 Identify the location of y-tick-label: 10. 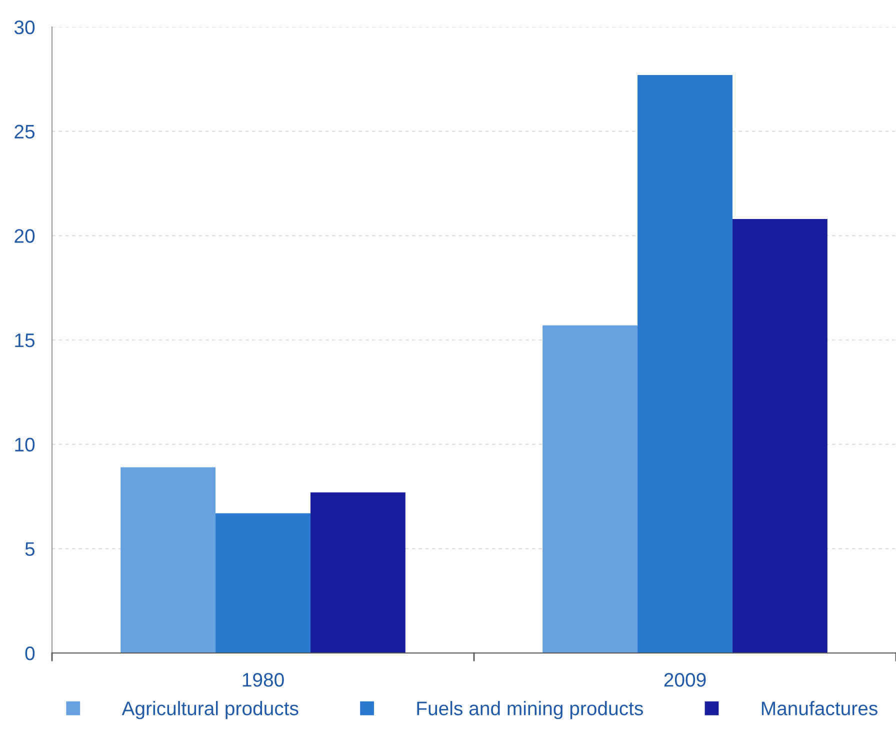
(25, 445).